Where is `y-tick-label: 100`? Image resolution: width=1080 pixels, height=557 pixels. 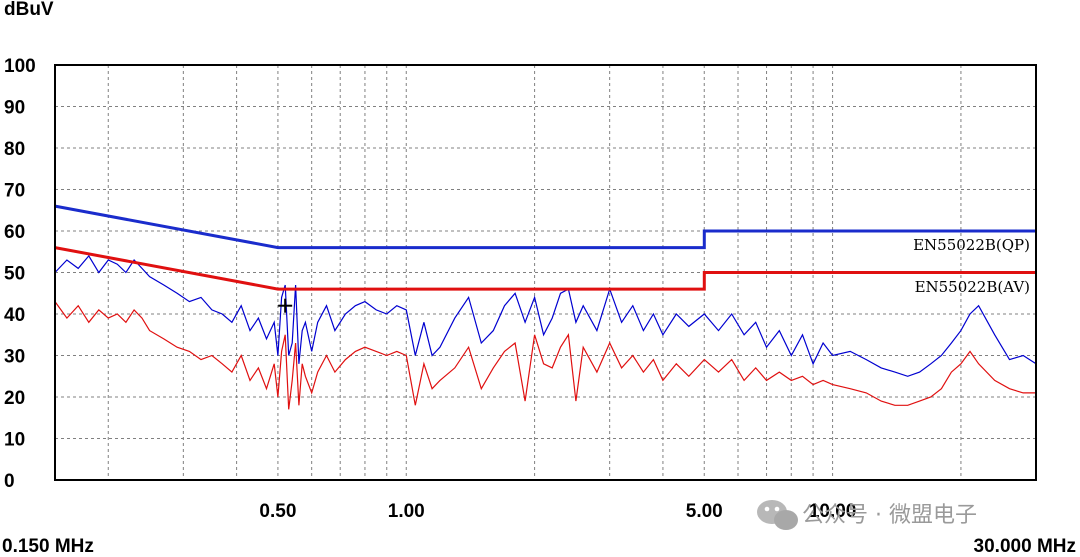
y-tick-label: 100 is located at coordinates (20, 66).